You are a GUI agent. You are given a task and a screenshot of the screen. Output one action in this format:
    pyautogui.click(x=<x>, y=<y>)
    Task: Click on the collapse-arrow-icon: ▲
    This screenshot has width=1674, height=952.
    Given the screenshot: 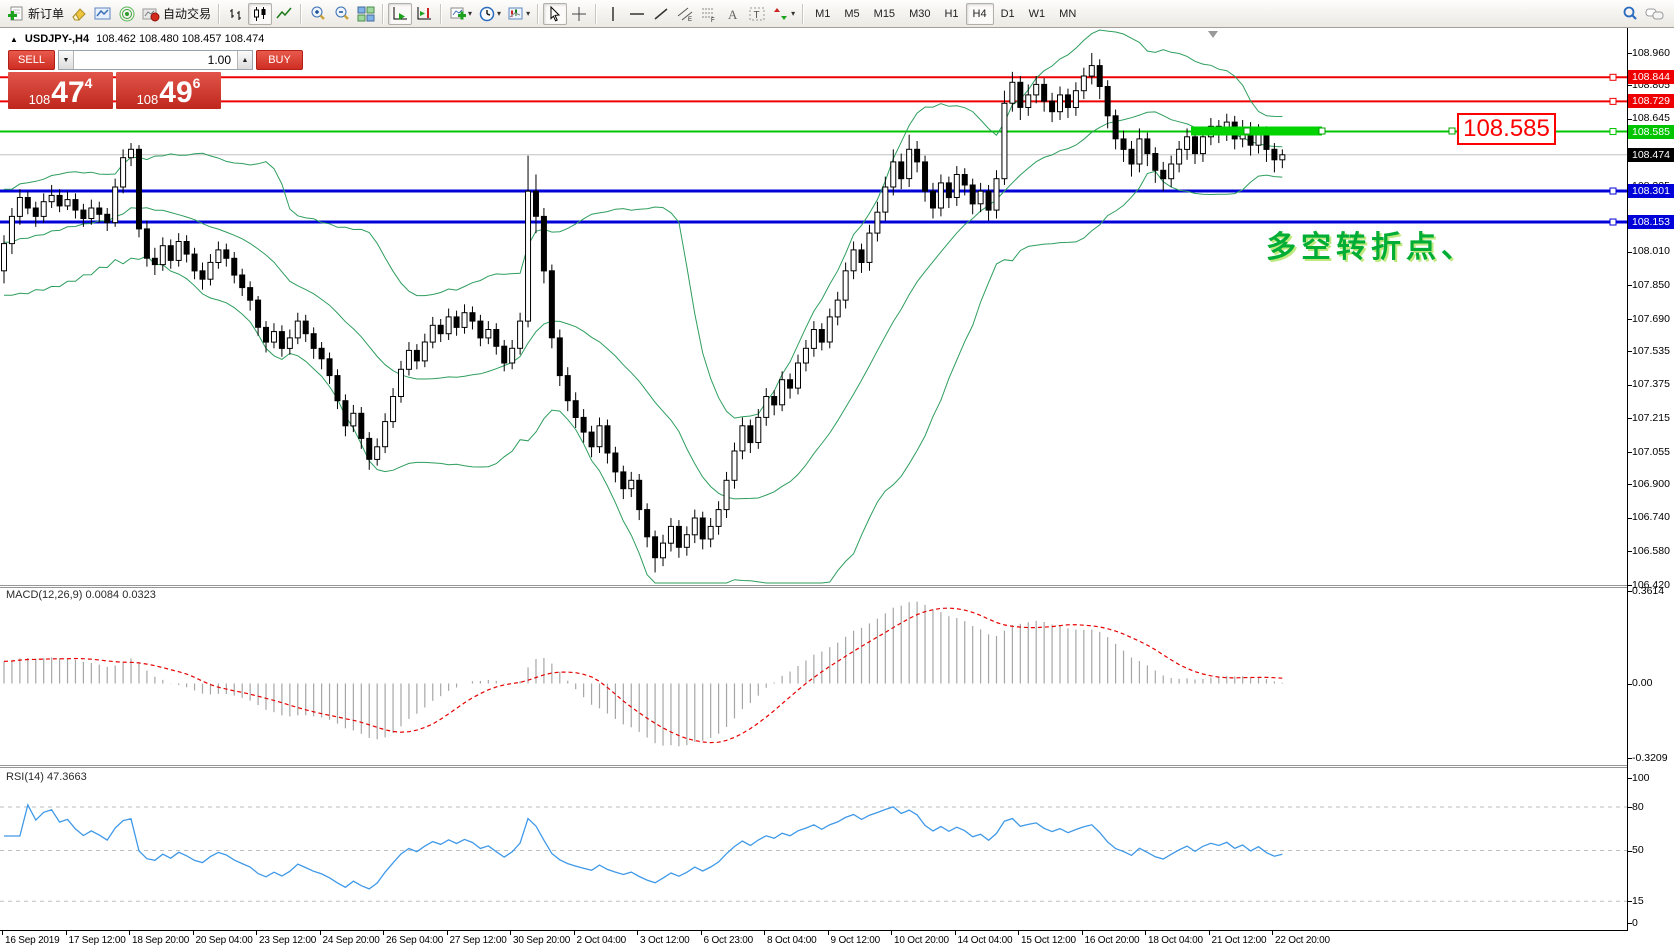 What is the action you would take?
    pyautogui.click(x=14, y=39)
    